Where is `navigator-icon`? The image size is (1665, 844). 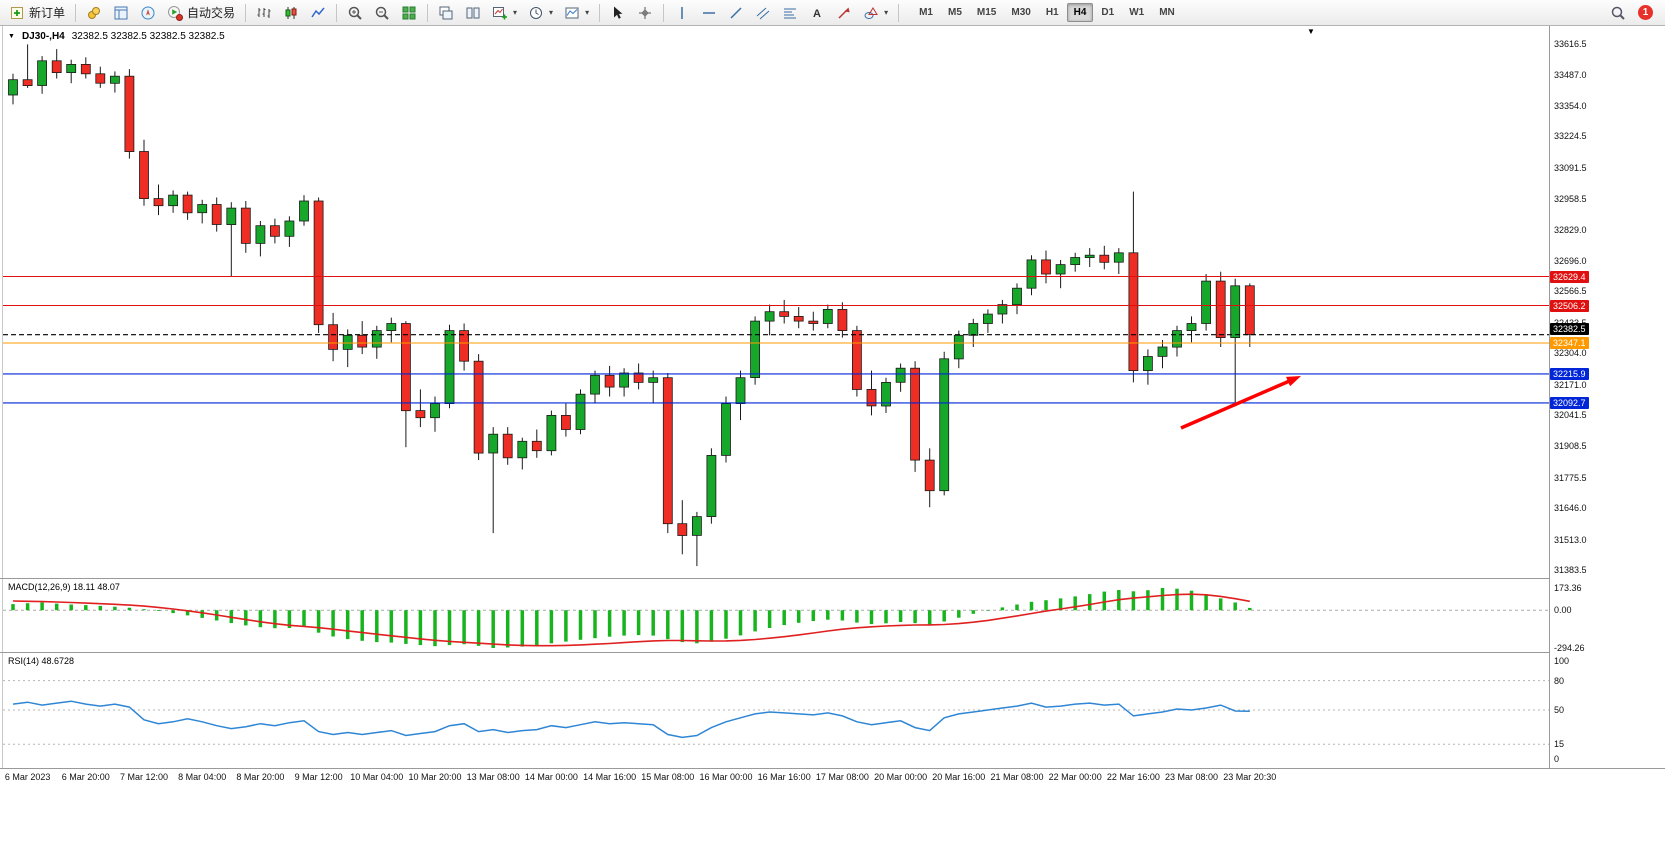
navigator-icon is located at coordinates (148, 12).